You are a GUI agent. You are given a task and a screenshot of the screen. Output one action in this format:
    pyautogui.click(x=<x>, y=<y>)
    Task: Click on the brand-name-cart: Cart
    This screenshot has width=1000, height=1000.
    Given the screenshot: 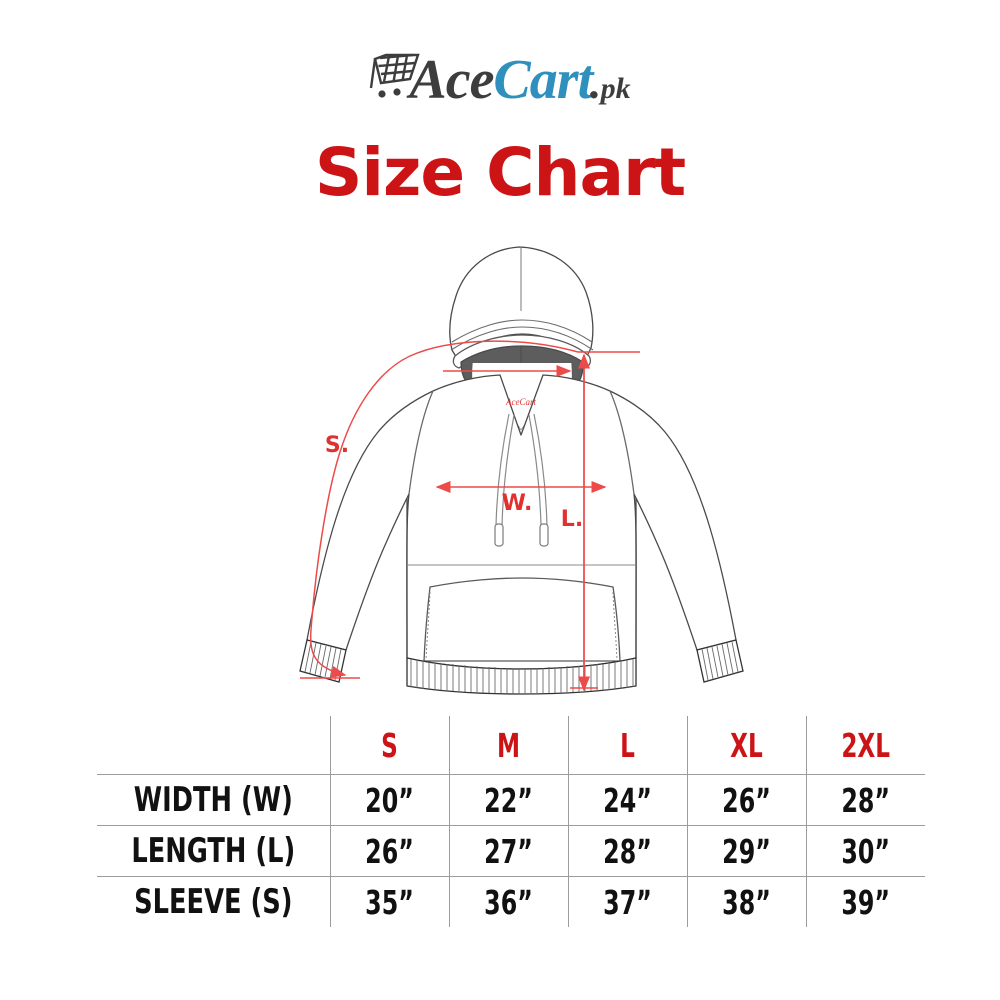 What is the action you would take?
    pyautogui.click(x=543, y=80)
    